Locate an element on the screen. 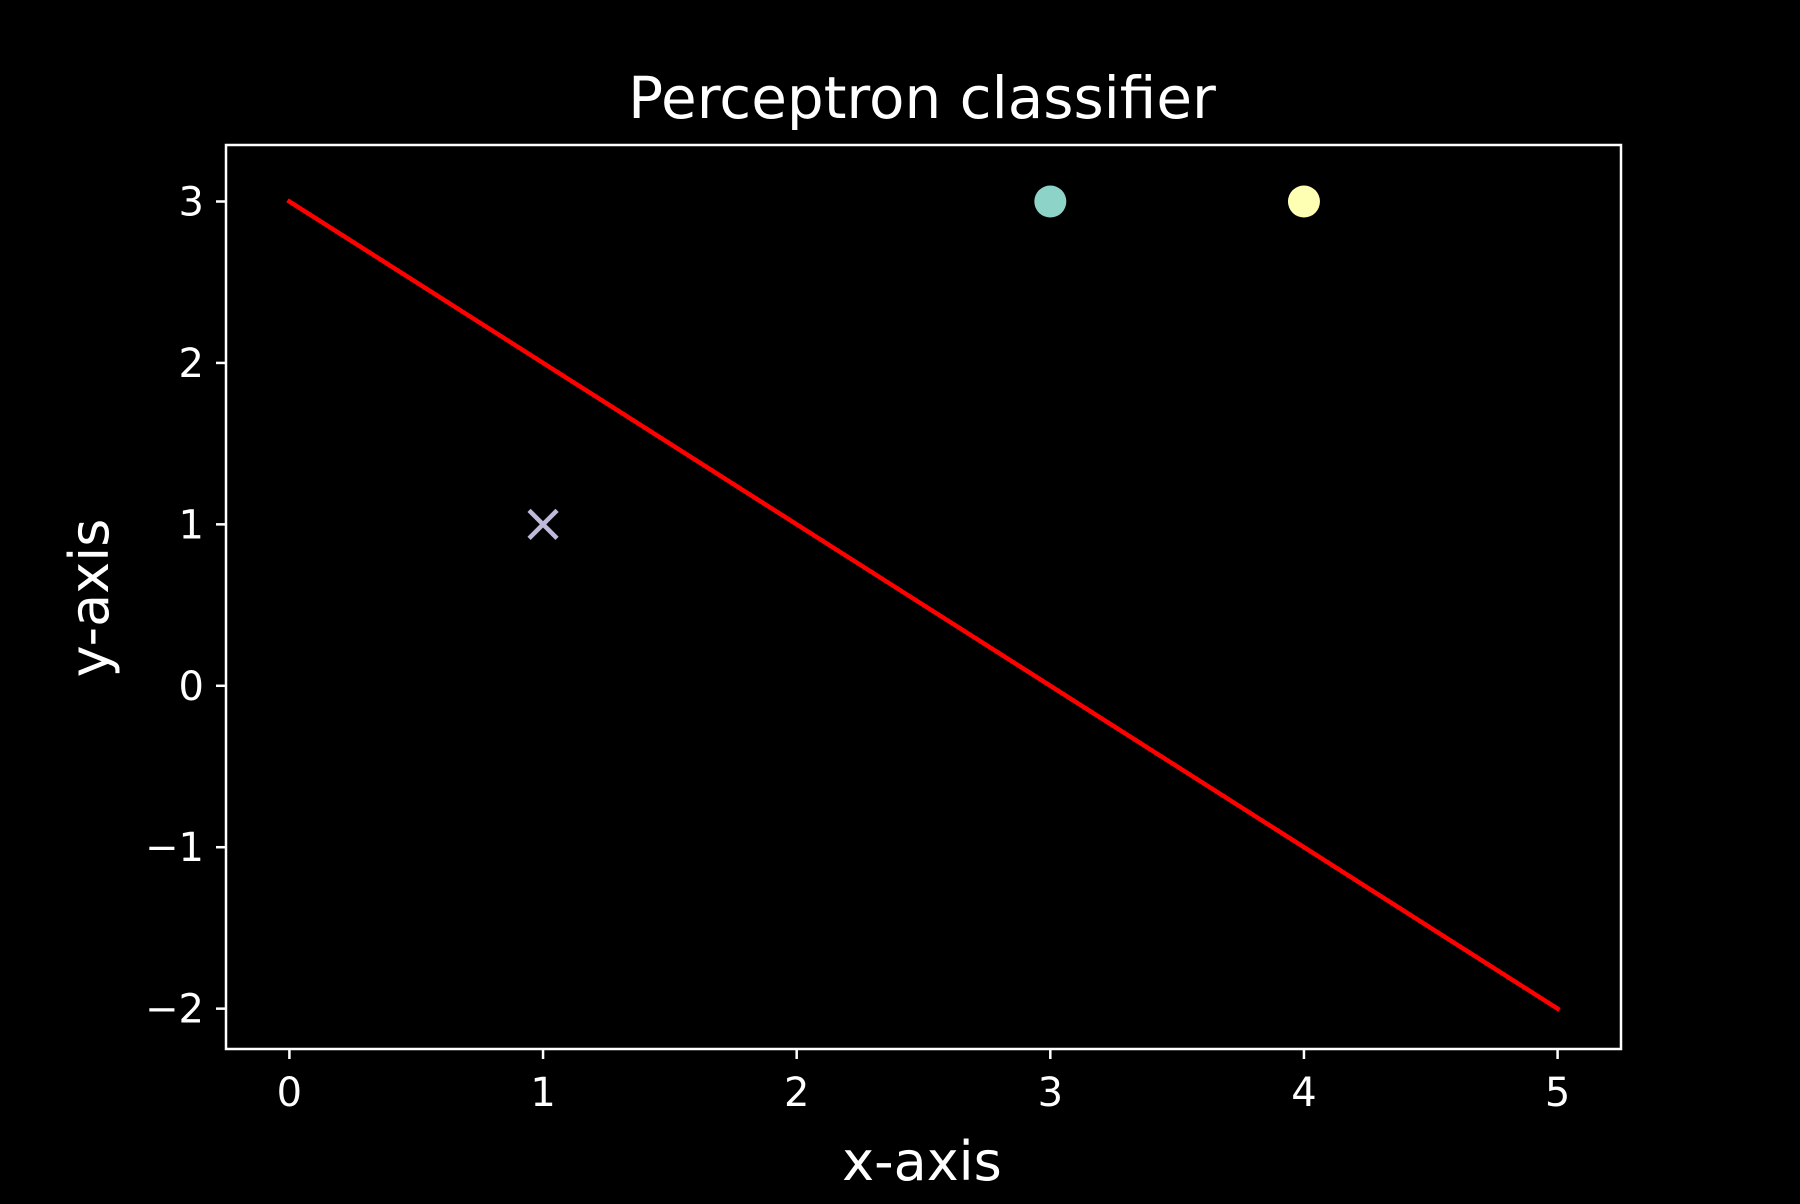 The width and height of the screenshot is (1800, 1204). y-tick-label: −1 is located at coordinates (174, 848).